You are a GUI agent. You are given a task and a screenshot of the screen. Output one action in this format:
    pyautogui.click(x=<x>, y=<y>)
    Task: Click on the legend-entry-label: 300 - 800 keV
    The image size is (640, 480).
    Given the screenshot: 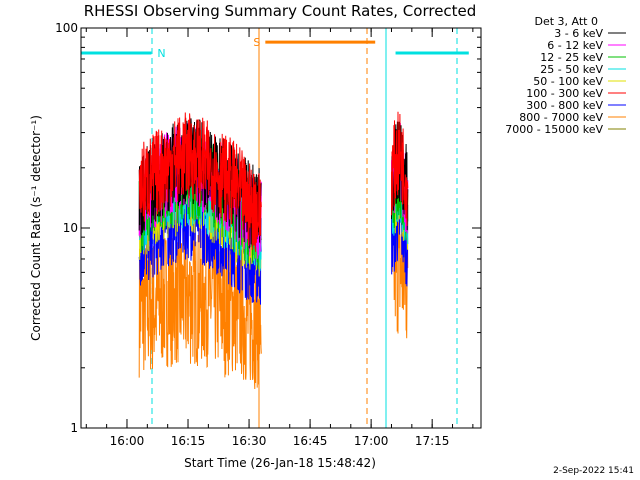 What is the action you would take?
    pyautogui.click(x=564, y=105)
    